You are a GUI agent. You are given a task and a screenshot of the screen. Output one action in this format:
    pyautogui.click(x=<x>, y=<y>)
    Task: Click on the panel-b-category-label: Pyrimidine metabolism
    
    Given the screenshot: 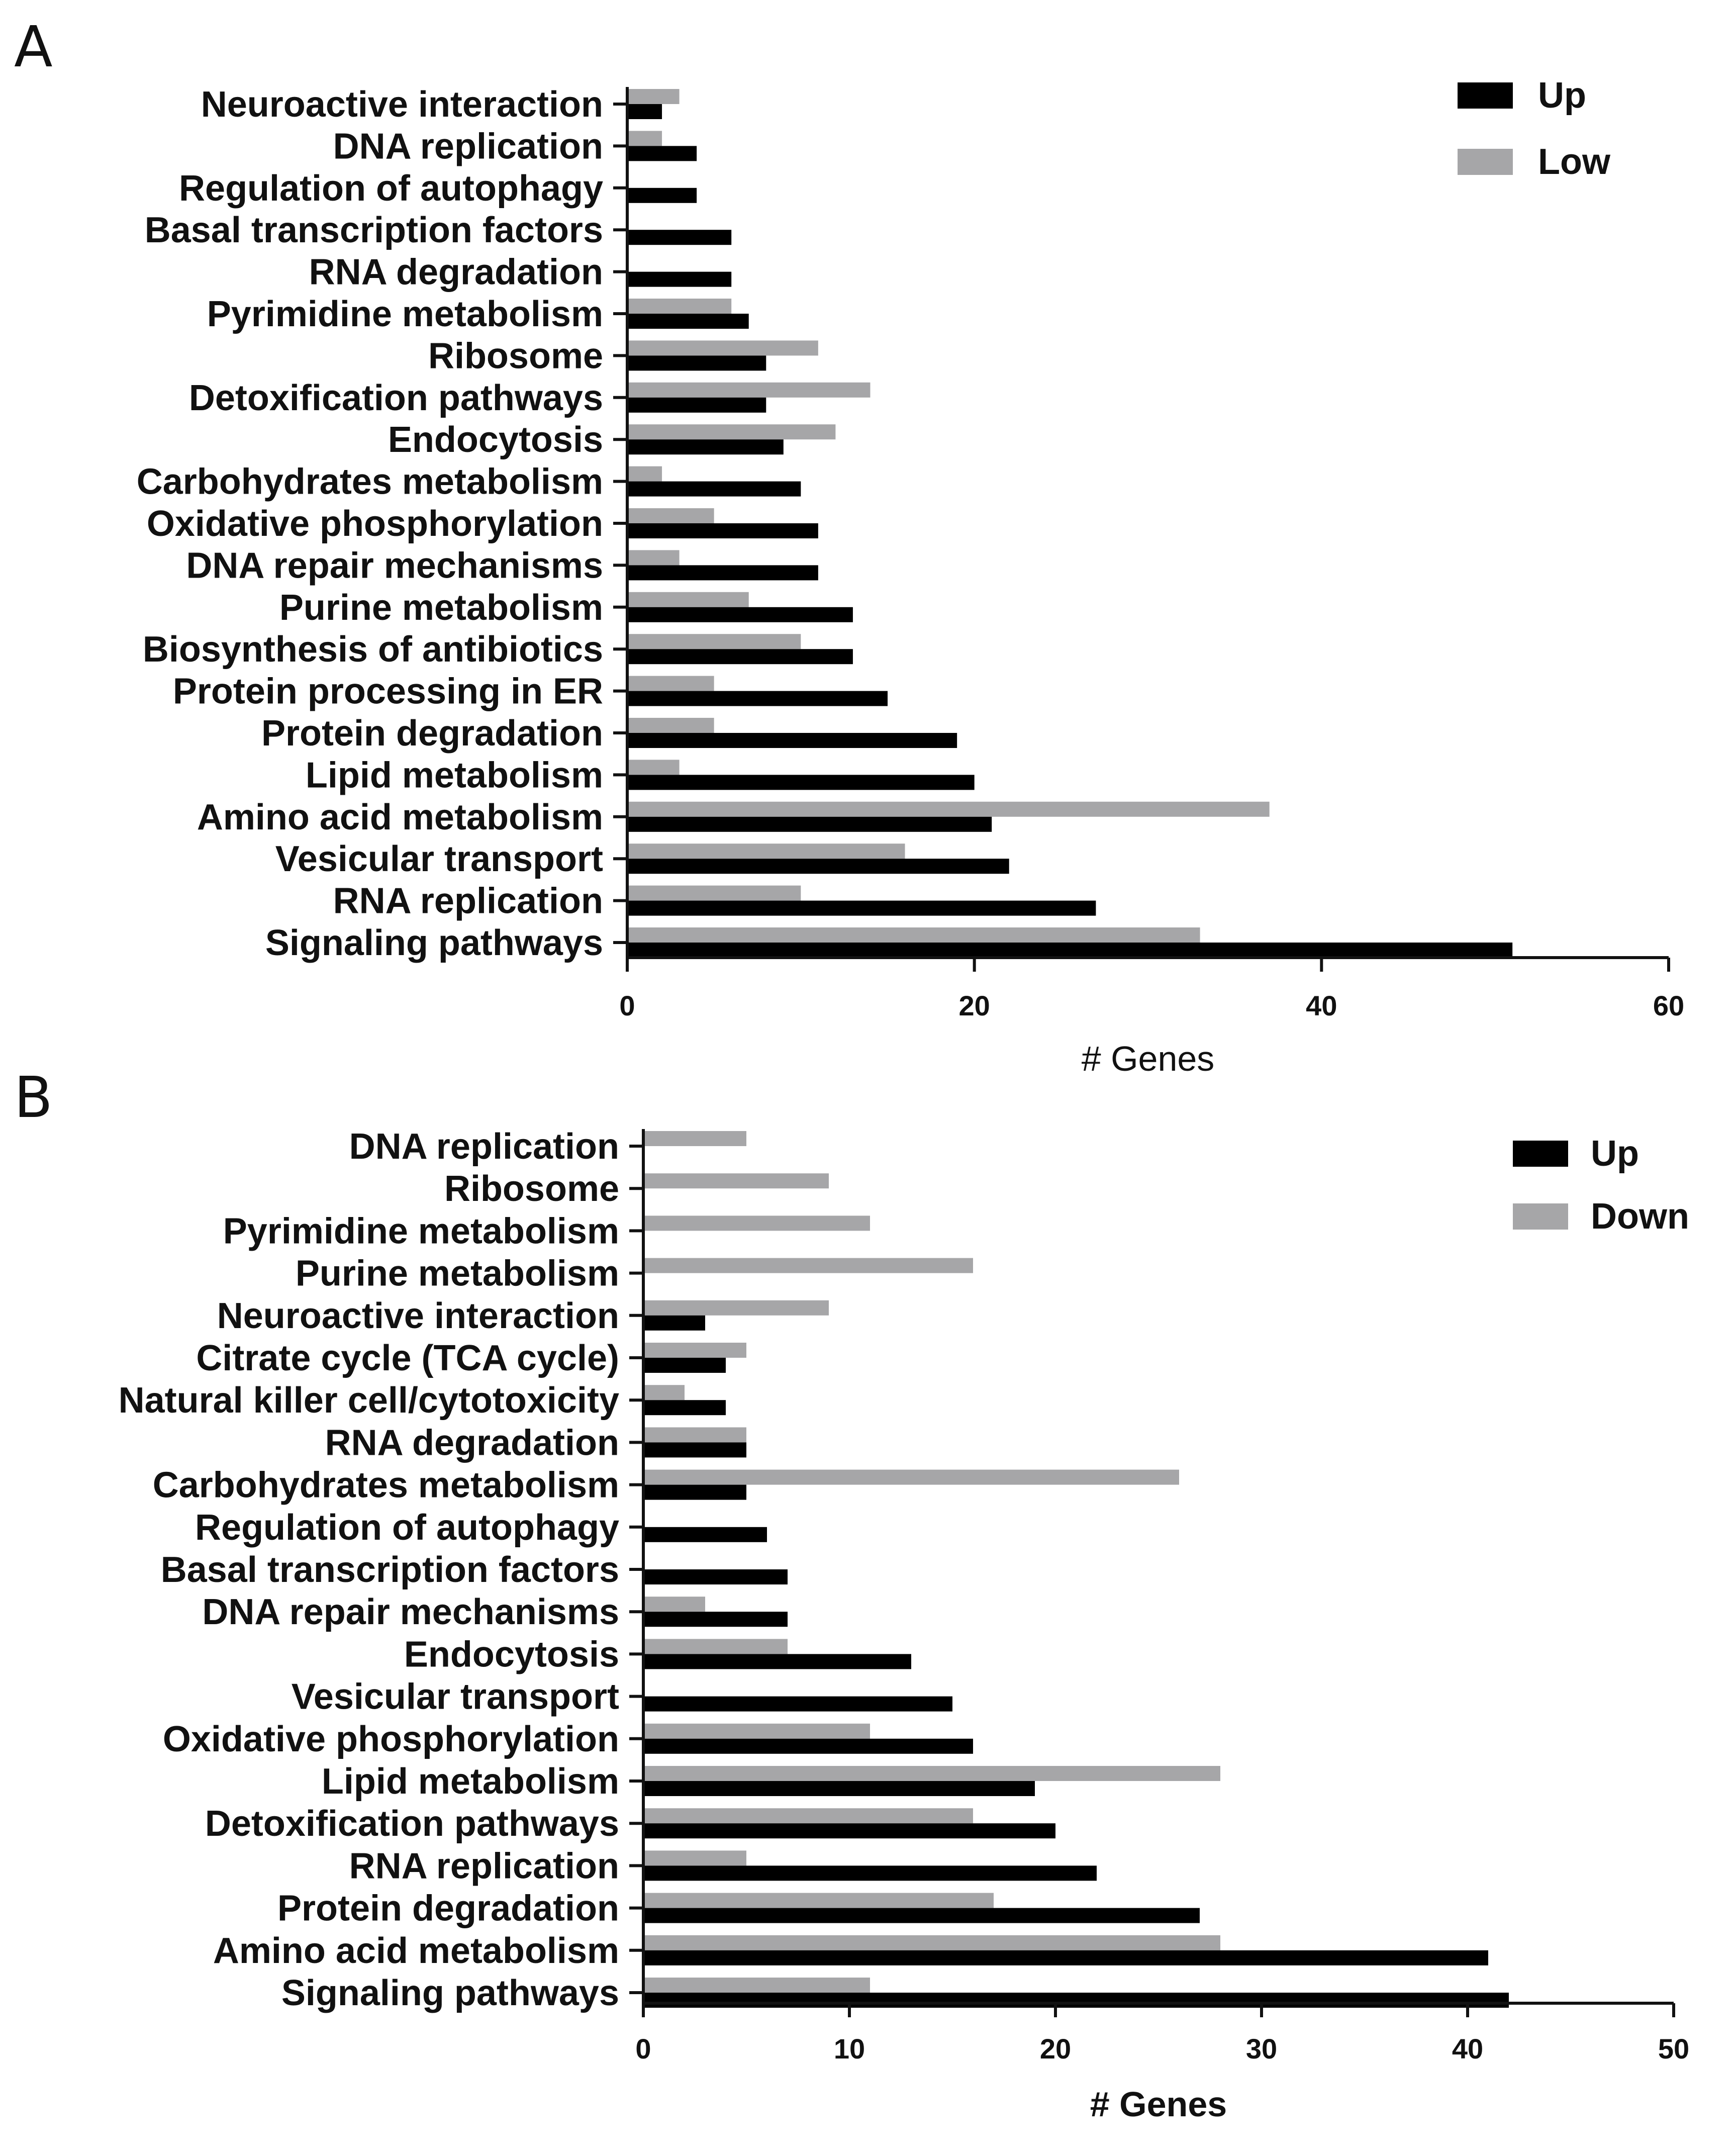 What is the action you would take?
    pyautogui.click(x=421, y=1231)
    